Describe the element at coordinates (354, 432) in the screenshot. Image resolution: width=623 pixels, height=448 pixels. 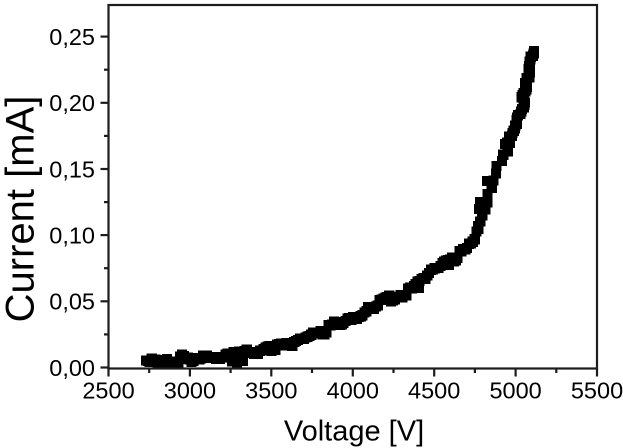
I see `svg-text: Voltage [V]` at that location.